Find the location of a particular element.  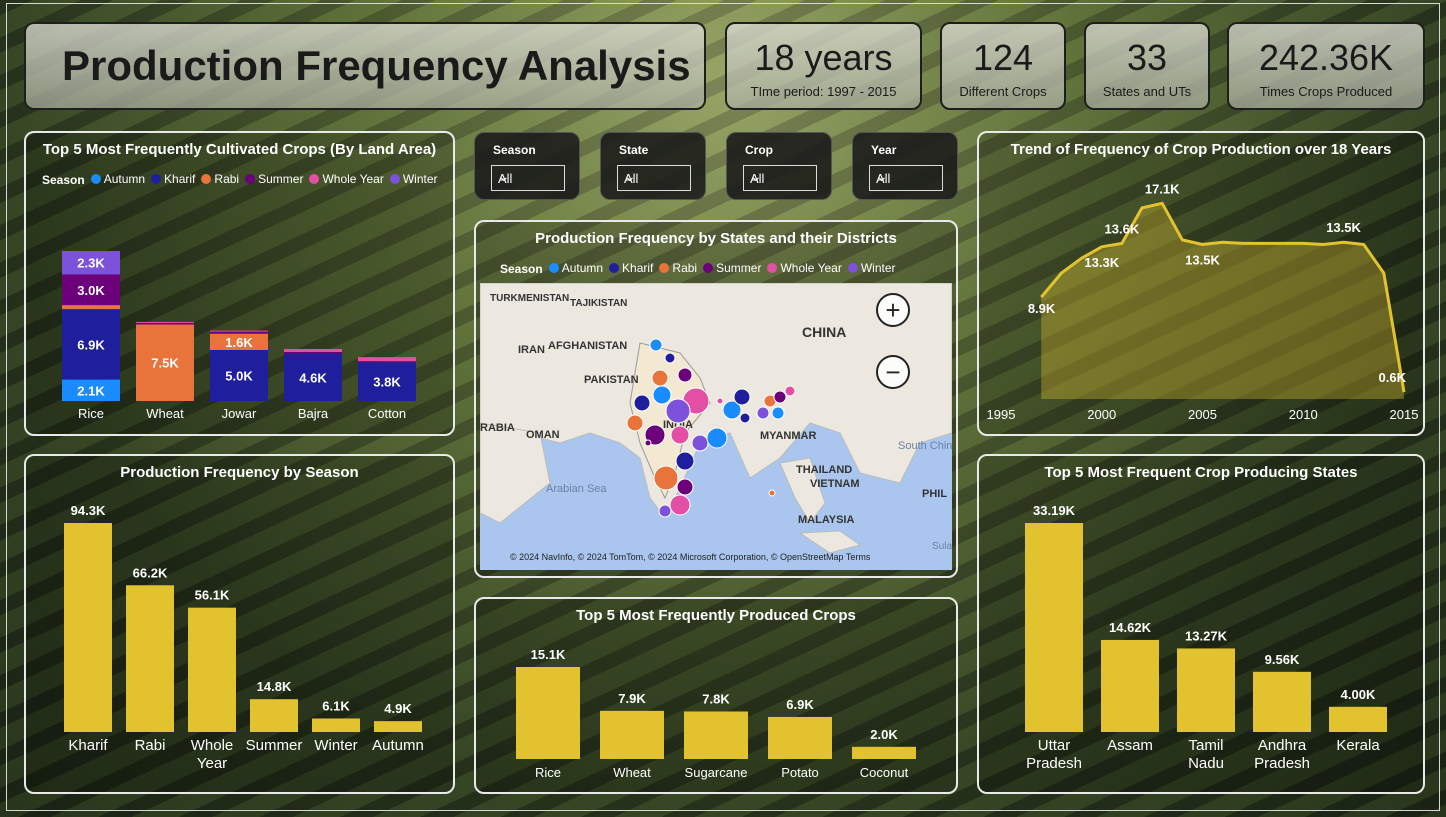

map-label: VIETNAM is located at coordinates (835, 484).